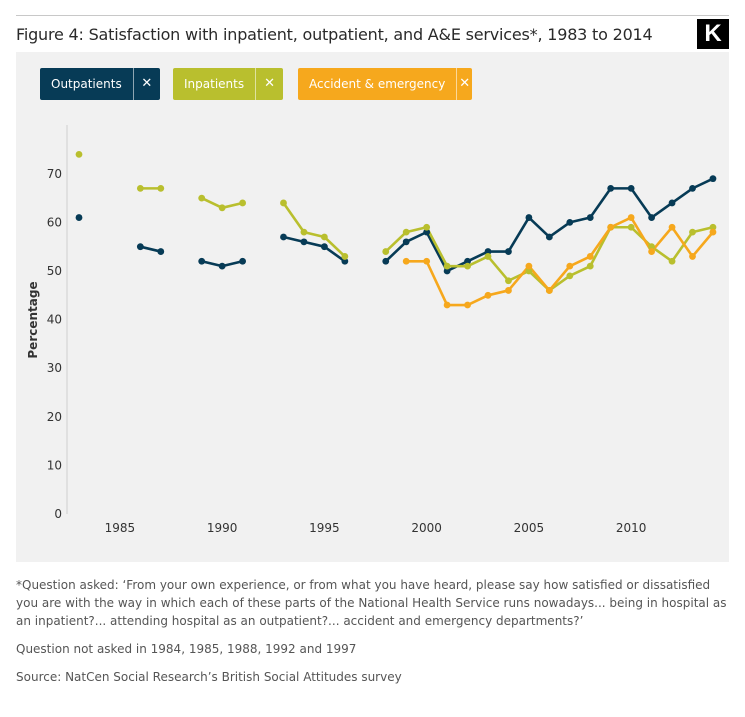 This screenshot has width=745, height=717. I want to click on legend-outpatients: Outpatients ✕, so click(100, 84).